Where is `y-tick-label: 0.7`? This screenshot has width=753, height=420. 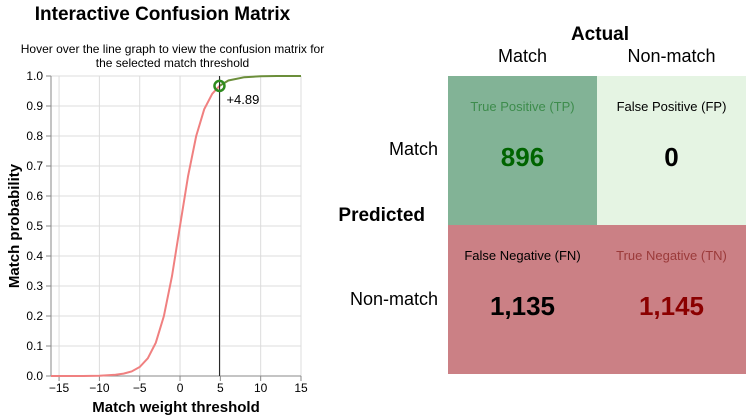
y-tick-label: 0.7 is located at coordinates (34, 166).